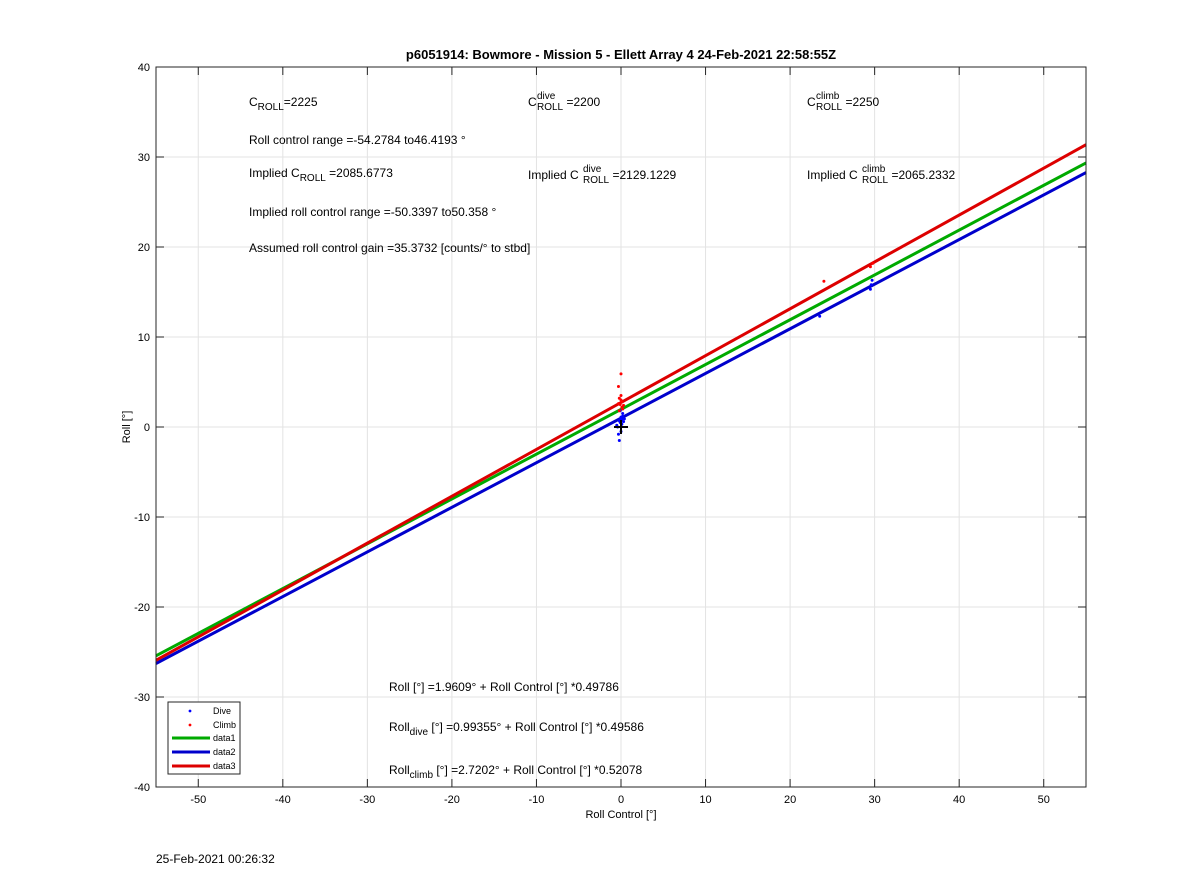 The image size is (1200, 890). Describe the element at coordinates (359, 173) in the screenshot. I see `annotation-implied-c-roll-value: =2085.6773` at that location.